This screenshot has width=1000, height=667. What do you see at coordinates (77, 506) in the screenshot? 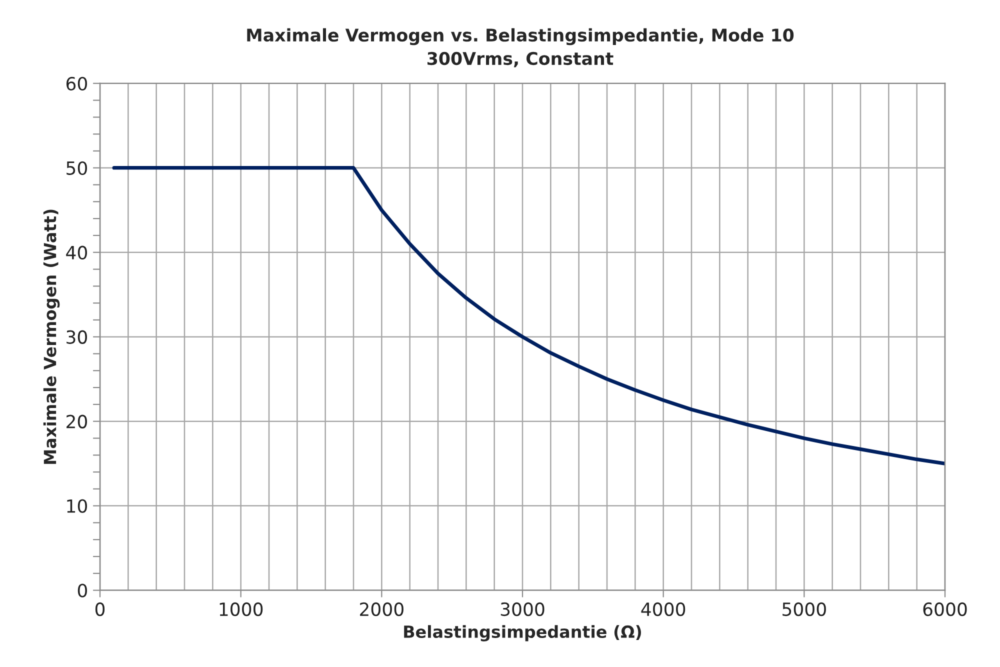
I see `y-tick-label: 10` at bounding box center [77, 506].